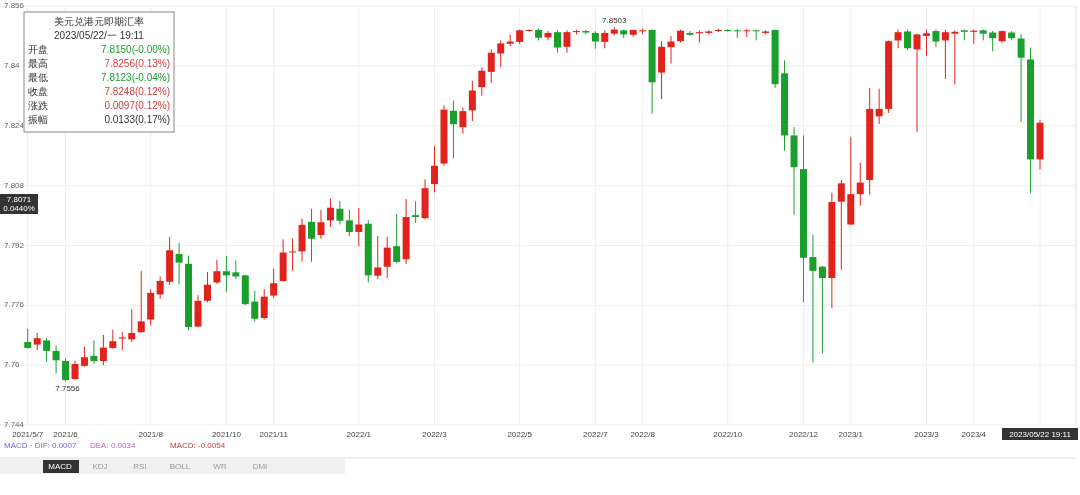 The width and height of the screenshot is (1080, 495). I want to click on annotation: 7.8503, so click(615, 21).